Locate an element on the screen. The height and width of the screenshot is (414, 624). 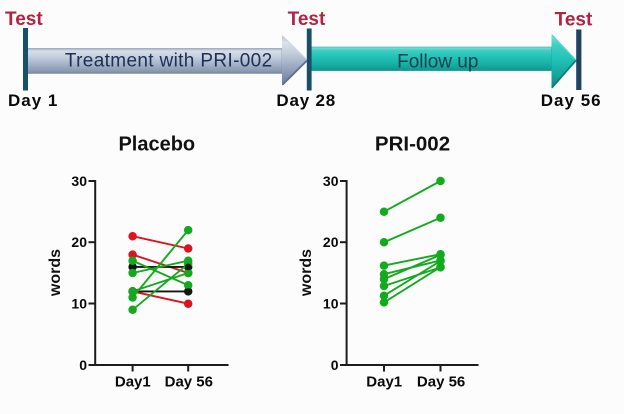
svg-text: Placebo is located at coordinates (156, 145).